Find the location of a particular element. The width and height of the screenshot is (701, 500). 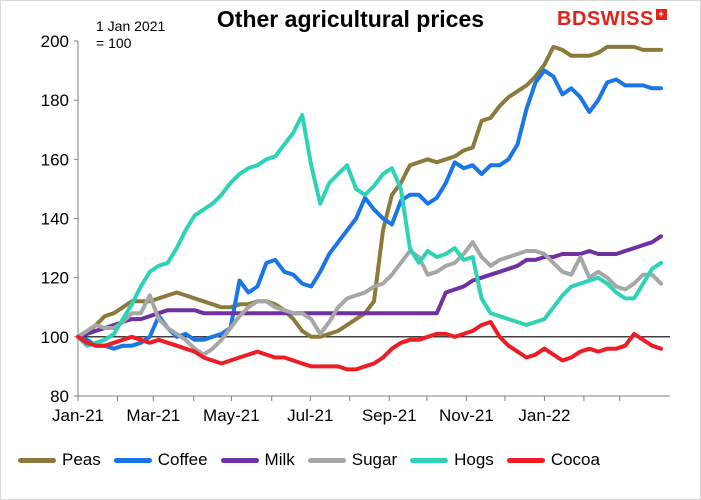

legend-label: Cocoa is located at coordinates (575, 459).